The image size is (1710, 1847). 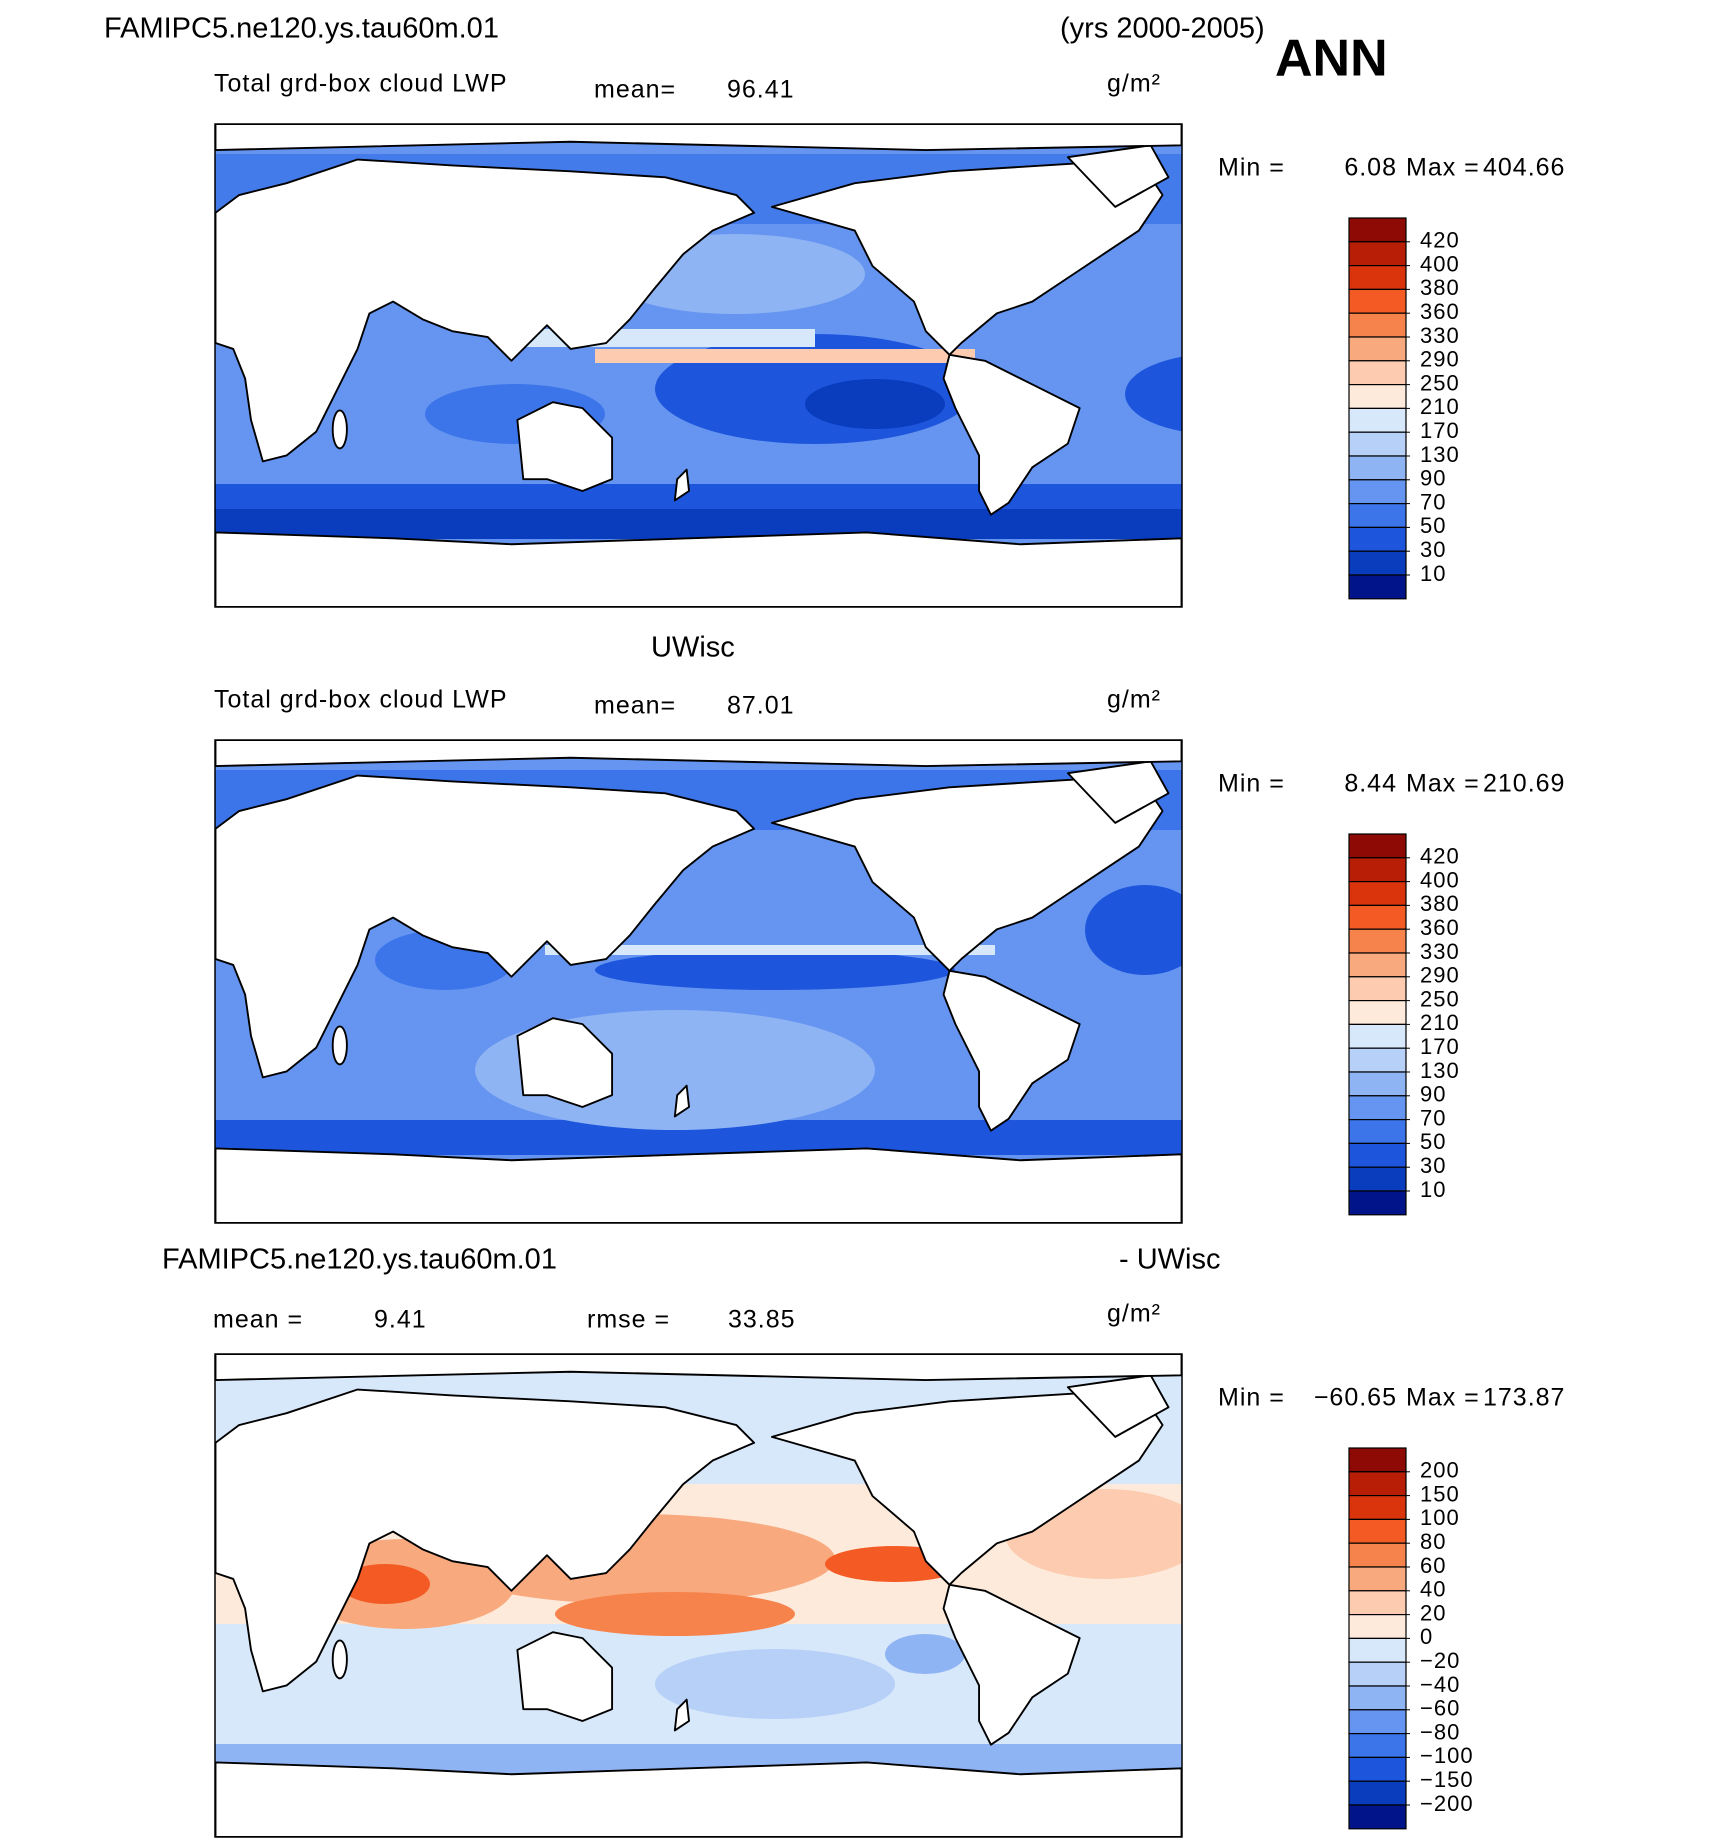 I want to click on title: FAMIPC5.ne120.ys.tau60m.01, so click(x=359, y=1260).